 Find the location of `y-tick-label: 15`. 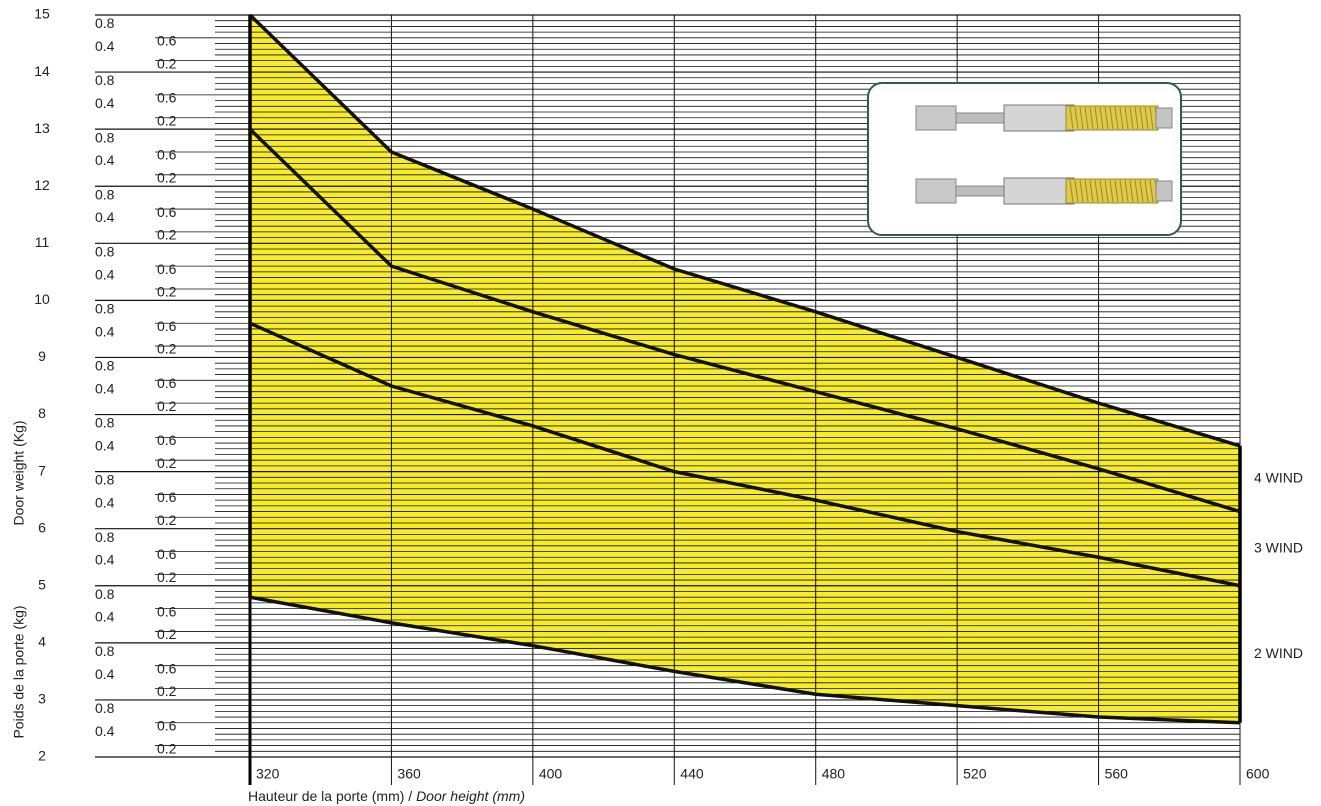

y-tick-label: 15 is located at coordinates (42, 14).